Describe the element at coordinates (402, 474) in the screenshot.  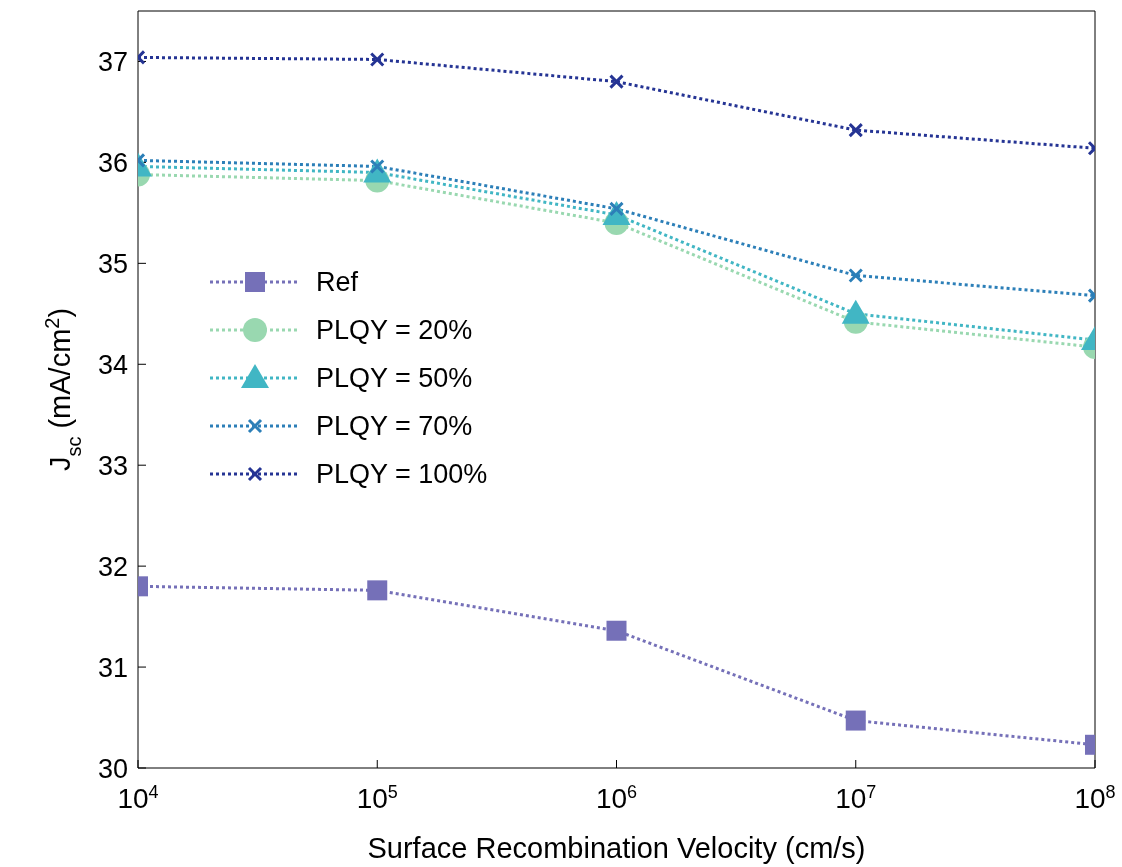
I see `legend-label: PLQY = 100%` at that location.